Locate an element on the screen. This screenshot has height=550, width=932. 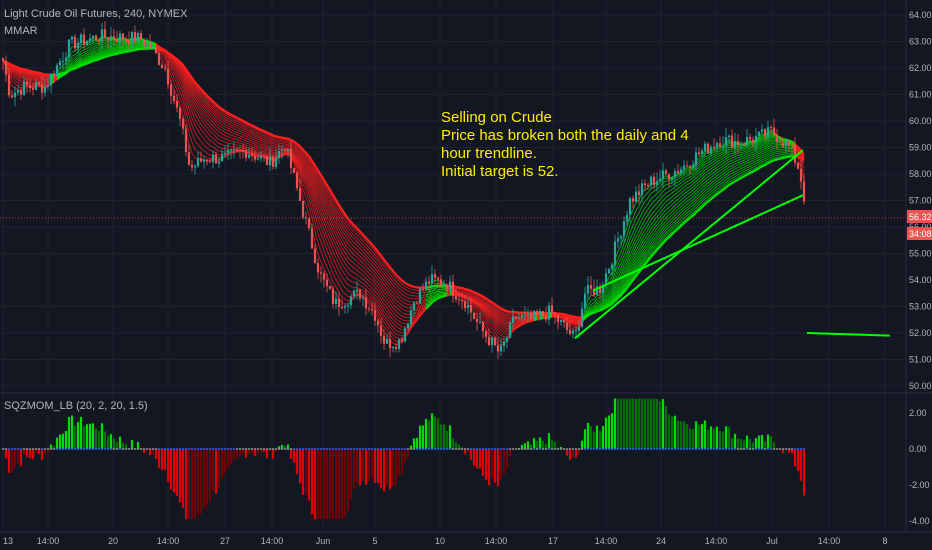
annotation-line-2: Price has broken both the daily and 4 is located at coordinates (565, 135).